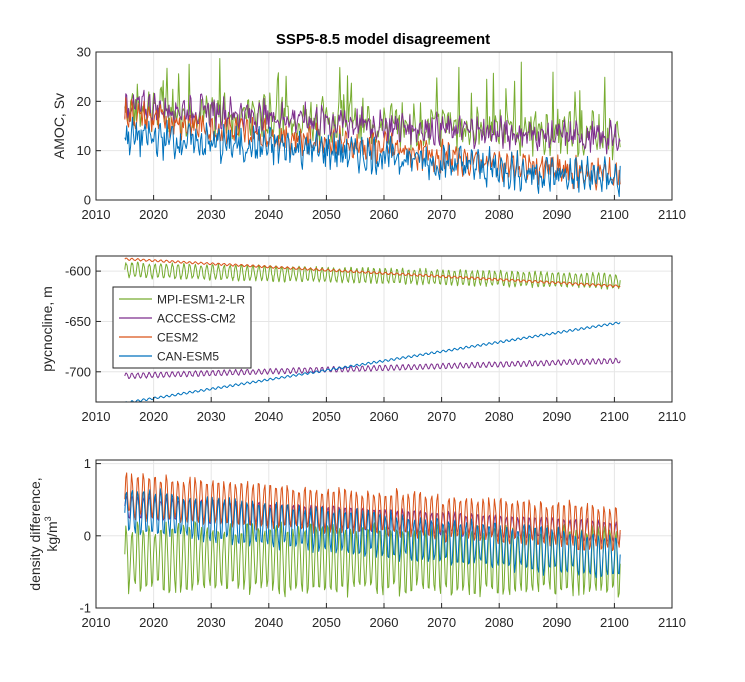  What do you see at coordinates (556, 214) in the screenshot?
I see `amoc-xtick-label: 2090` at bounding box center [556, 214].